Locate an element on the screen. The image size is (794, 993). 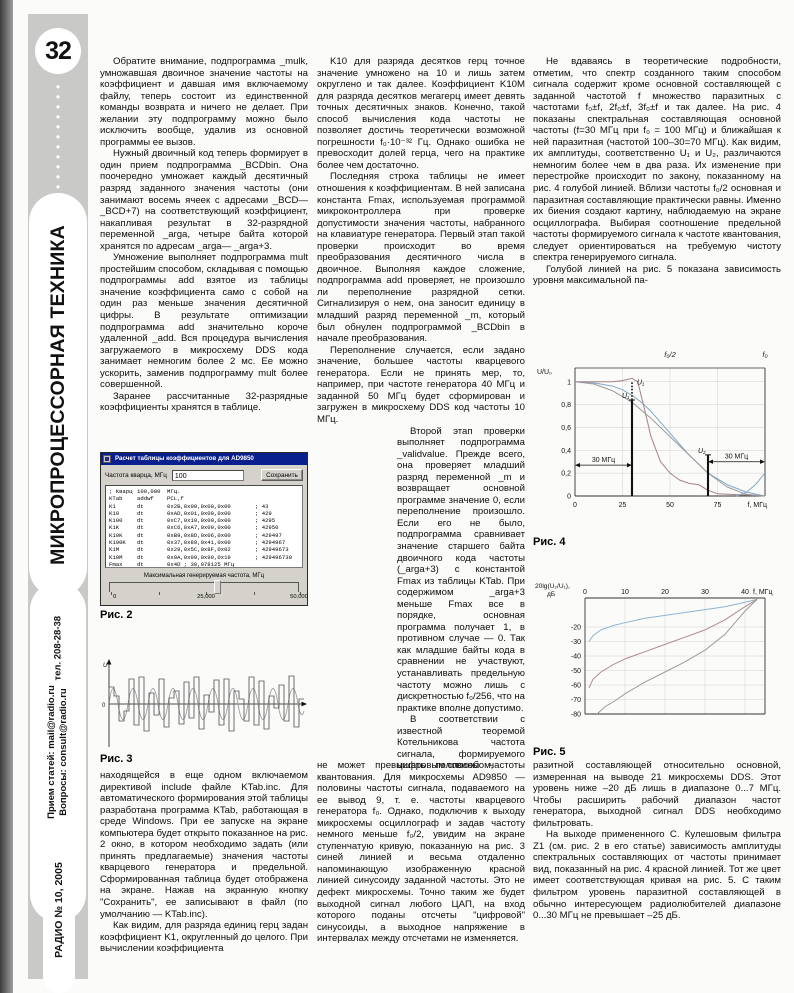
fig3-origin-label: 0 is located at coordinates (104, 706).